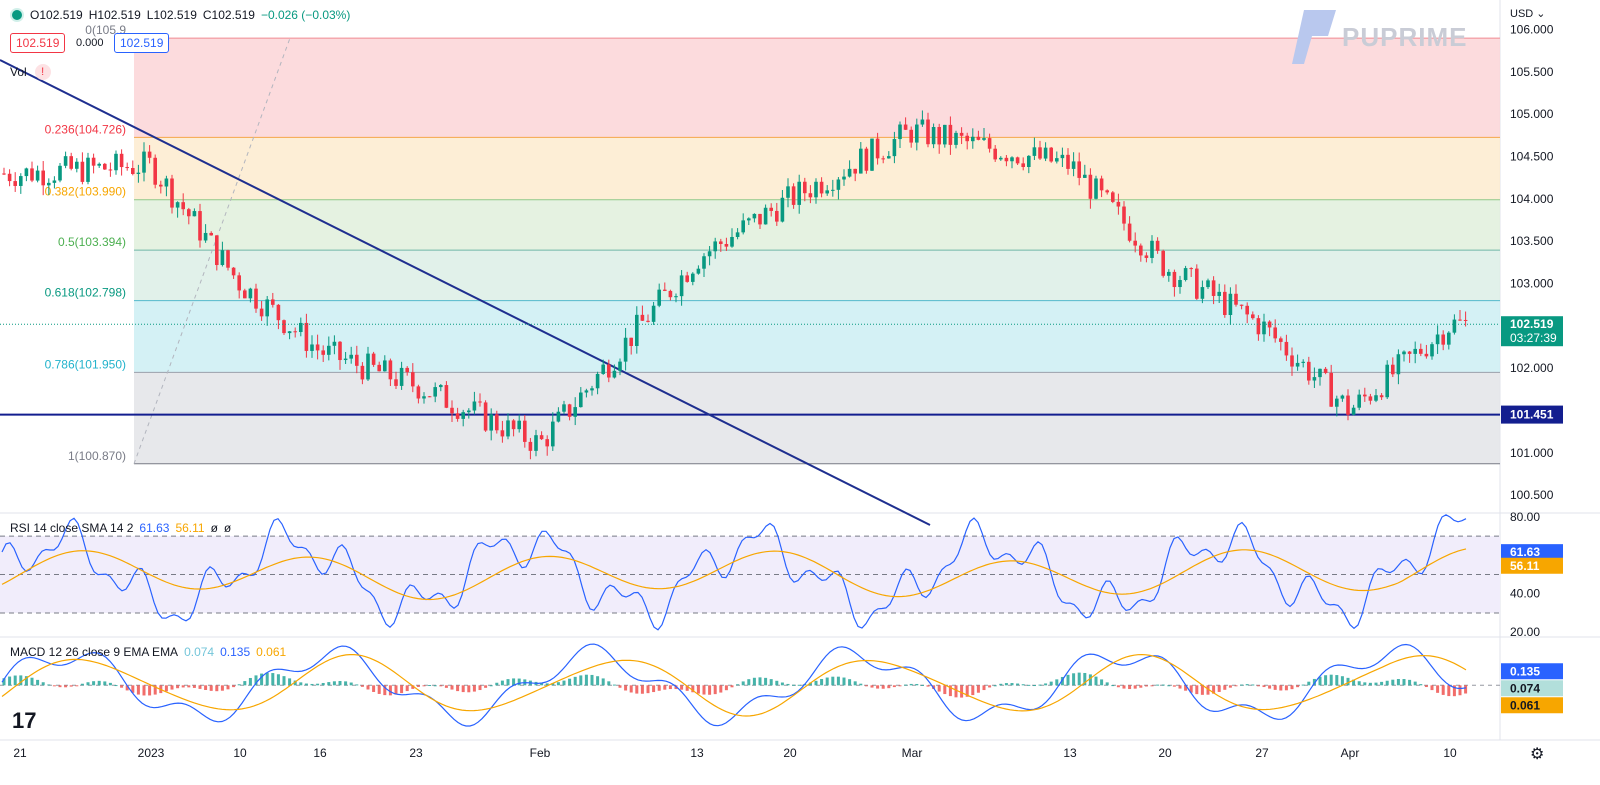  Describe the element at coordinates (1532, 453) in the screenshot. I see `price-axis-tick: 101.000` at that location.